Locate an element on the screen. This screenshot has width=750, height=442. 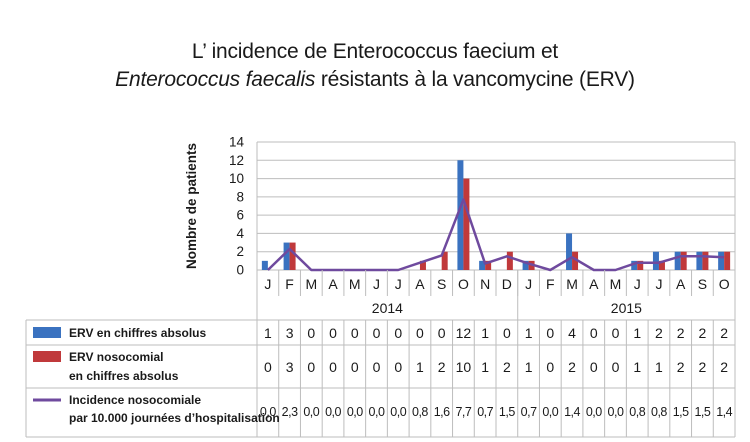
chart-title-italic: Enterococcus faecalis is located at coordinates (215, 79).